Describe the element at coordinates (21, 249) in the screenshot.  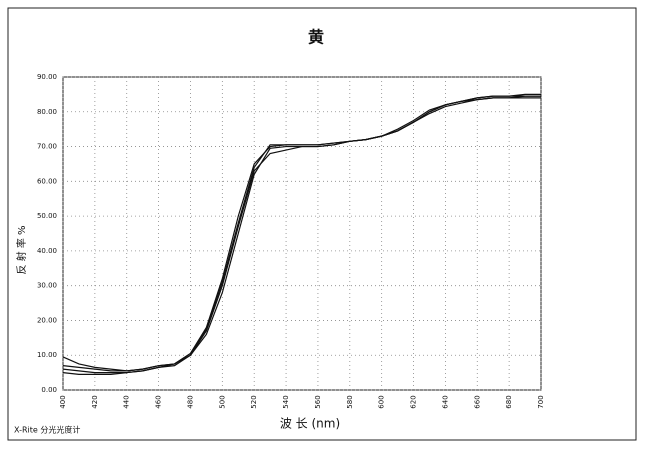
I see `y-axis-label: 反 射 率 %` at that location.